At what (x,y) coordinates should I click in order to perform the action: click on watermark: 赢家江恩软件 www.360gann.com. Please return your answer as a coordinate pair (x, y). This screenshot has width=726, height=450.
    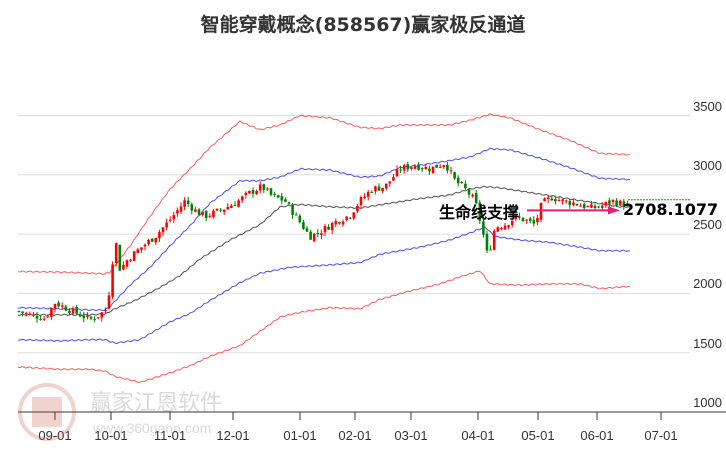
    Looking at the image, I should click on (128, 413).